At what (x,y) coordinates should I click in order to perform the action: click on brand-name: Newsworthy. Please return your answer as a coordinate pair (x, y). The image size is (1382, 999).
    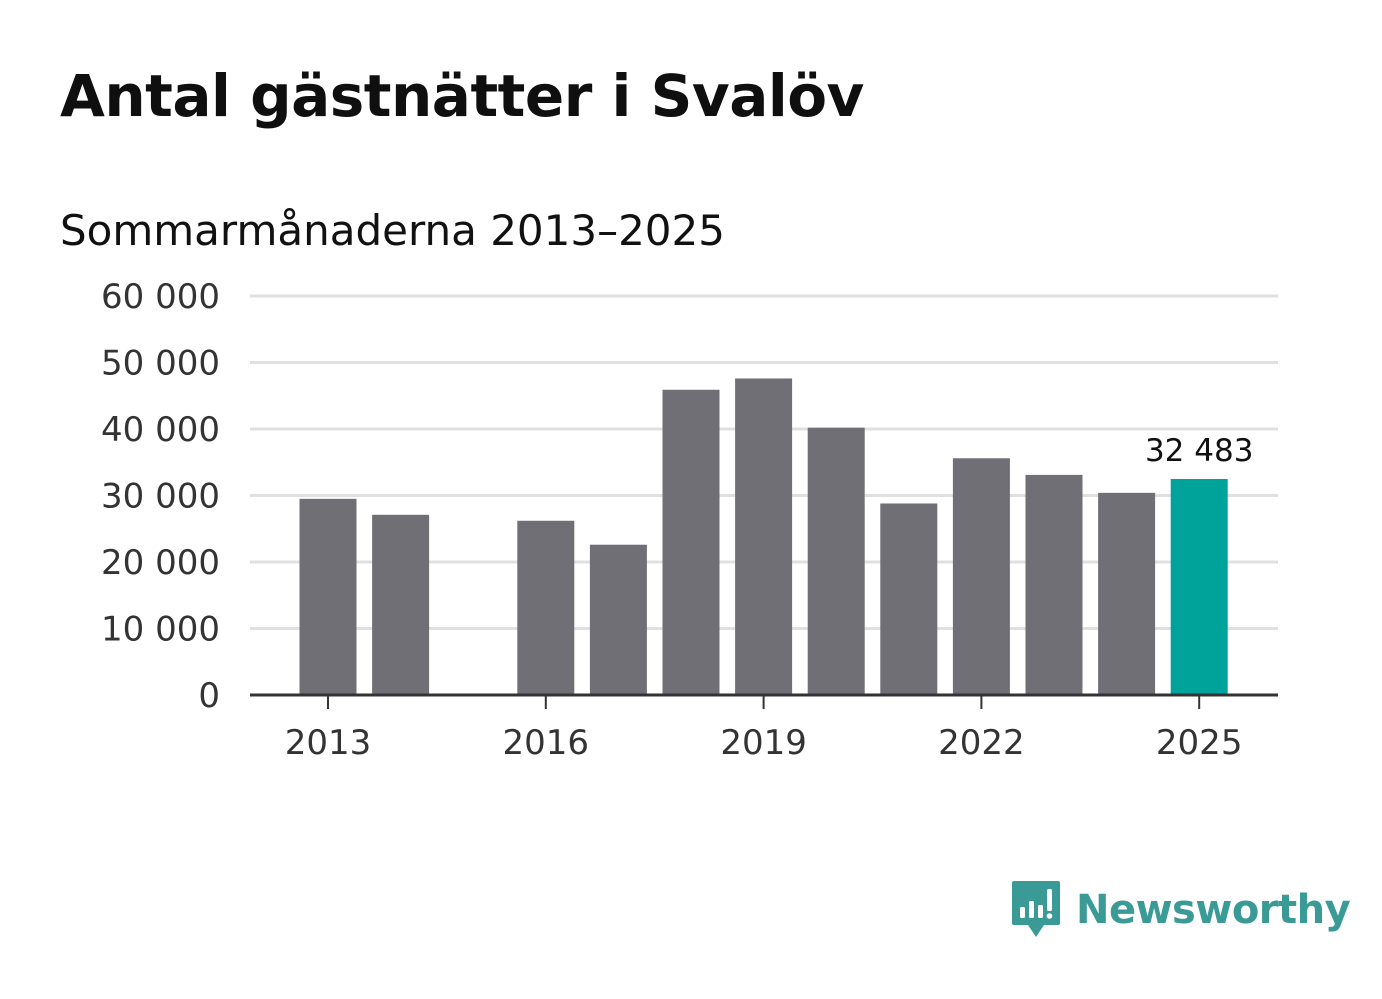
    Looking at the image, I should click on (1213, 910).